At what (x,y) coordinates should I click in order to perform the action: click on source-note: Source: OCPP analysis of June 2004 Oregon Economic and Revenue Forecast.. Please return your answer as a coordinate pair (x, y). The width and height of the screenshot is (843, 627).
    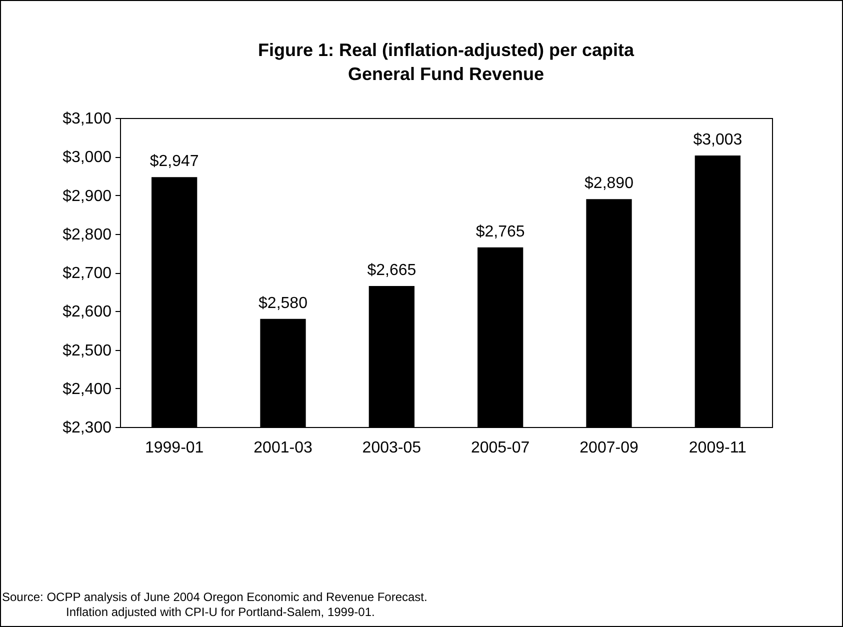
    Looking at the image, I should click on (215, 597).